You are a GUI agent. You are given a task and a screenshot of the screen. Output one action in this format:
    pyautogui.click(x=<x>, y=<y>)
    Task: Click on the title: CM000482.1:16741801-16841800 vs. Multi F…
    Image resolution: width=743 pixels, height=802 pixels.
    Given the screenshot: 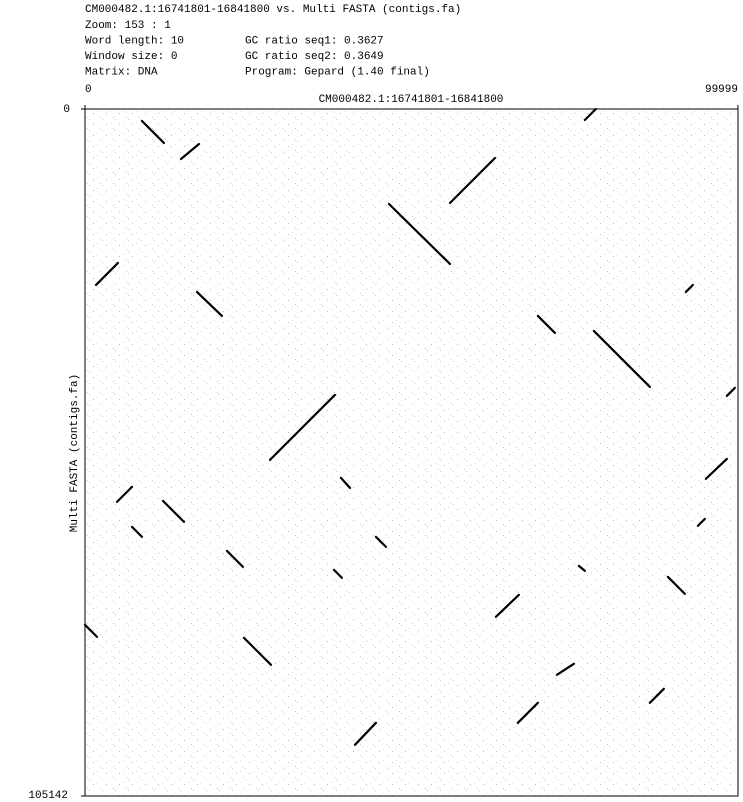 What is the action you would take?
    pyautogui.click(x=273, y=10)
    